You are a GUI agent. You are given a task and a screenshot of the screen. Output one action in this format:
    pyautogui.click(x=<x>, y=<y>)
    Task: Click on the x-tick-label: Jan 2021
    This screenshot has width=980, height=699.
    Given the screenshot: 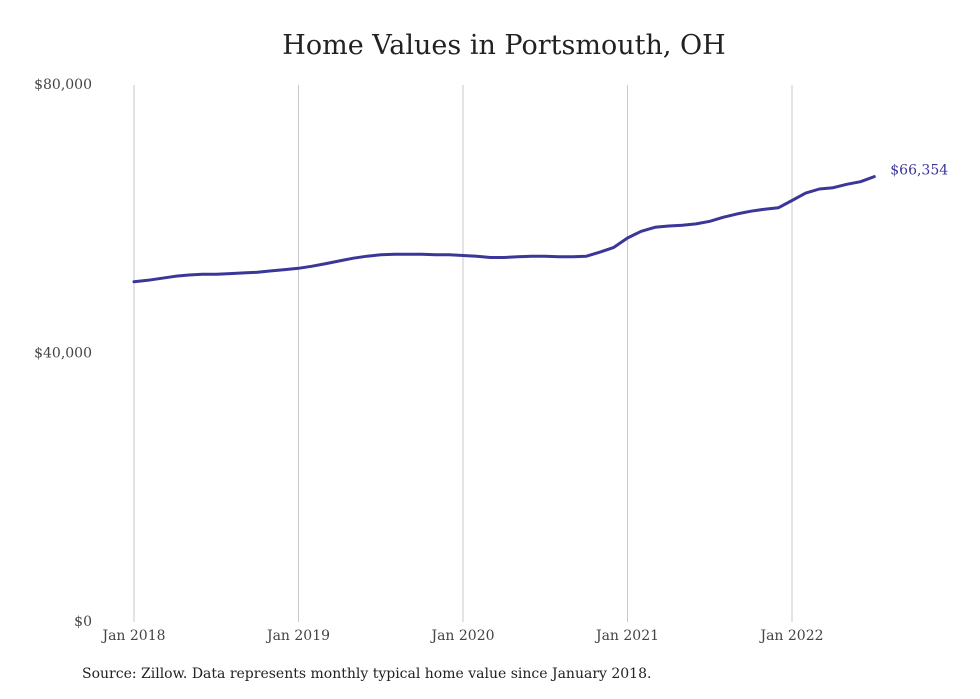 What is the action you would take?
    pyautogui.click(x=626, y=636)
    